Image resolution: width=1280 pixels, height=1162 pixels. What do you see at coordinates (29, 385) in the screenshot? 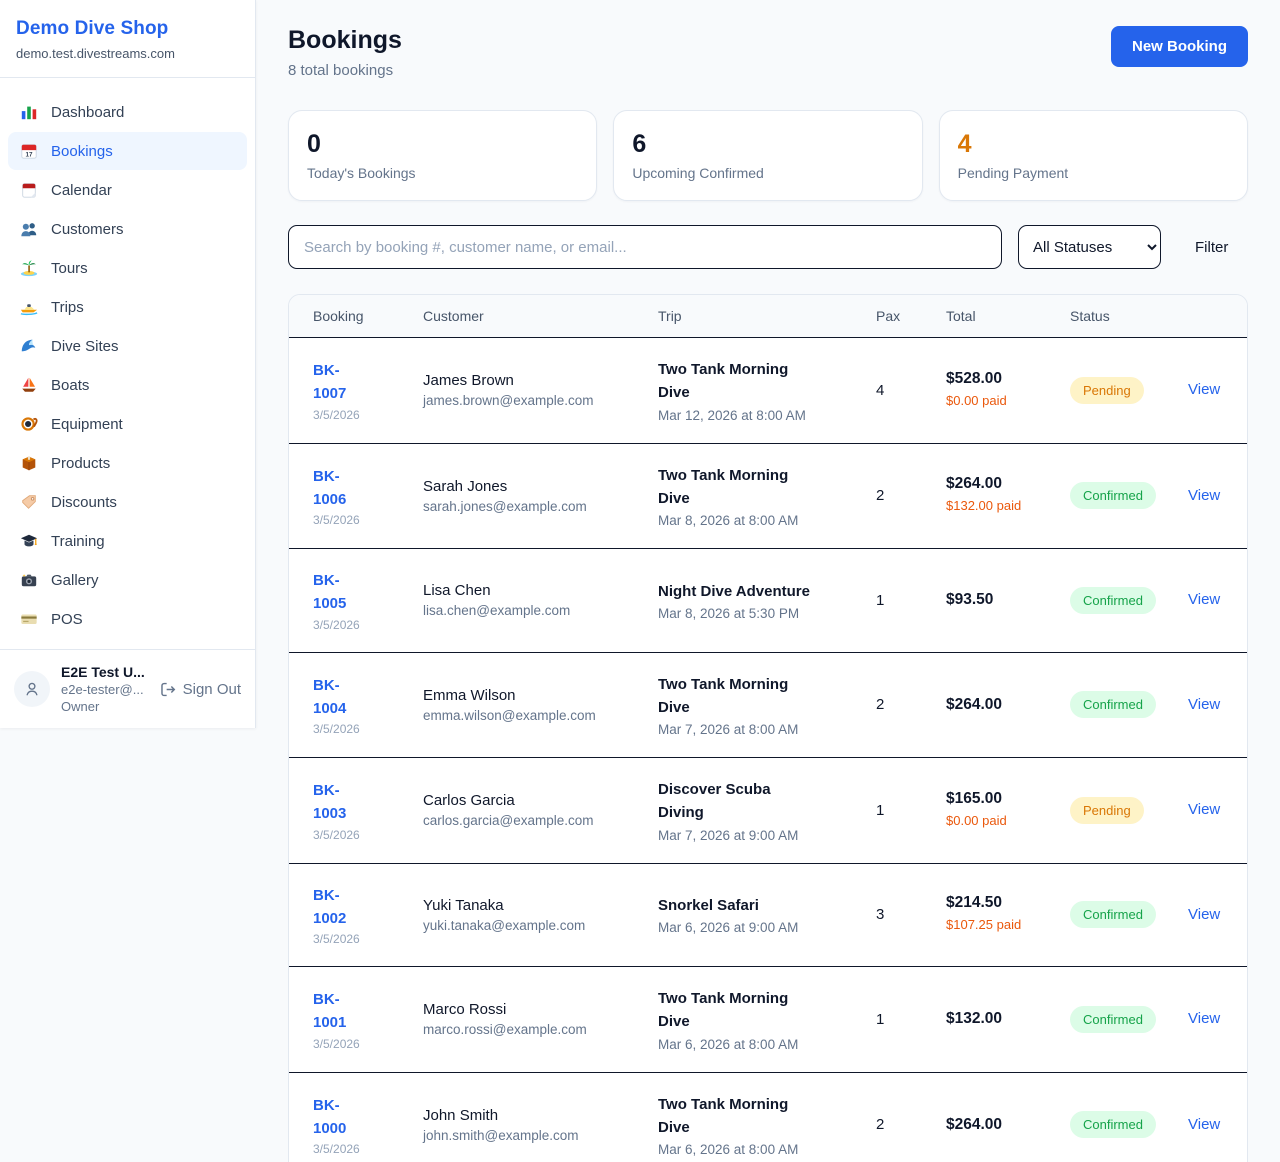
I see `sailboat-icon` at bounding box center [29, 385].